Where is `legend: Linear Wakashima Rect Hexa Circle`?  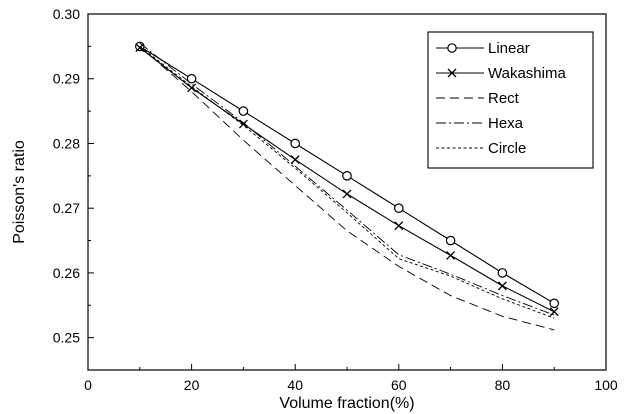
legend: Linear Wakashima Rect Hexa Circle is located at coordinates (510, 100).